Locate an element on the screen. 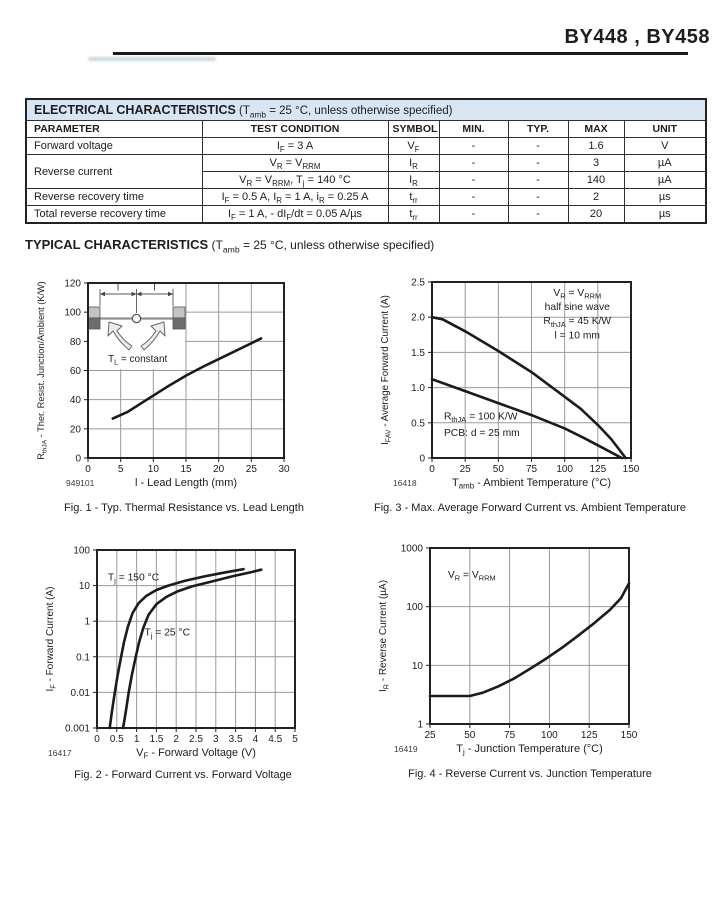 This screenshot has height=915, width=727. svg-text: 2.0 is located at coordinates (418, 318).